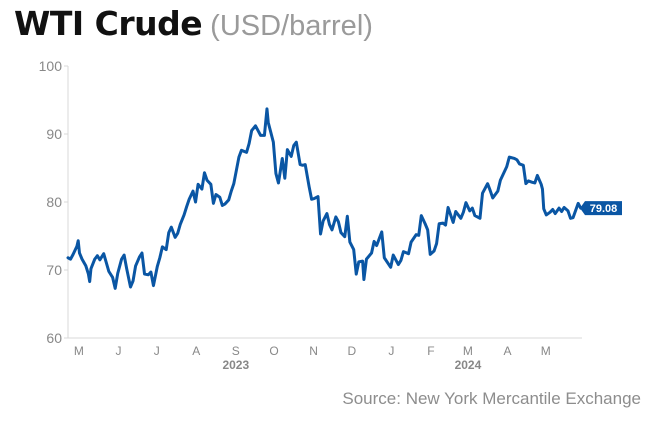 This screenshot has height=421, width=651. Describe the element at coordinates (54, 338) in the screenshot. I see `y-tick-label: 60` at that location.